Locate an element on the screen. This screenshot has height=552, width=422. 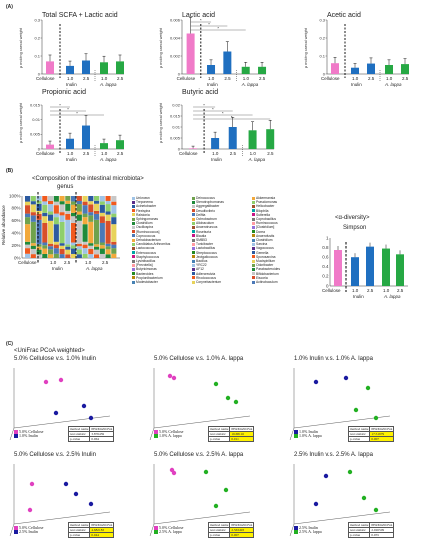
simpson-x-label: 2.5 is located at coordinates (400, 290).